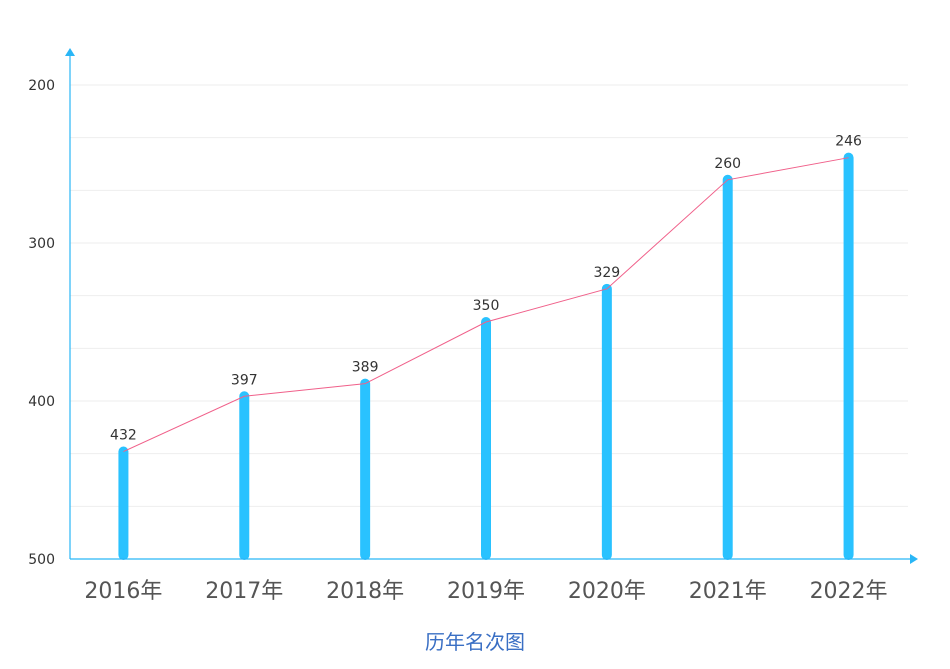 The image size is (950, 669). What do you see at coordinates (41, 86) in the screenshot?
I see `y-tick-label: 200` at bounding box center [41, 86].